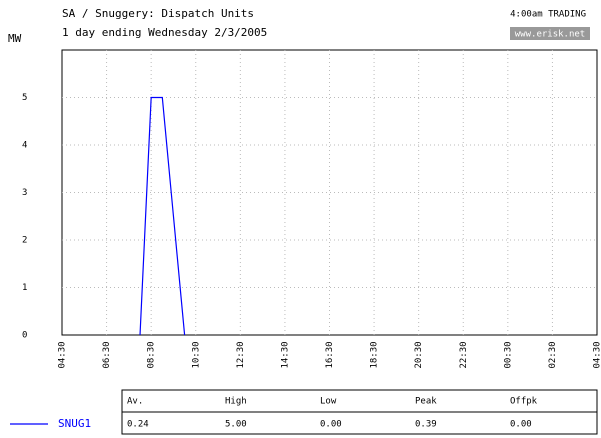 The width and height of the screenshot is (601, 438). I want to click on source: www.erisk.net, so click(550, 35).